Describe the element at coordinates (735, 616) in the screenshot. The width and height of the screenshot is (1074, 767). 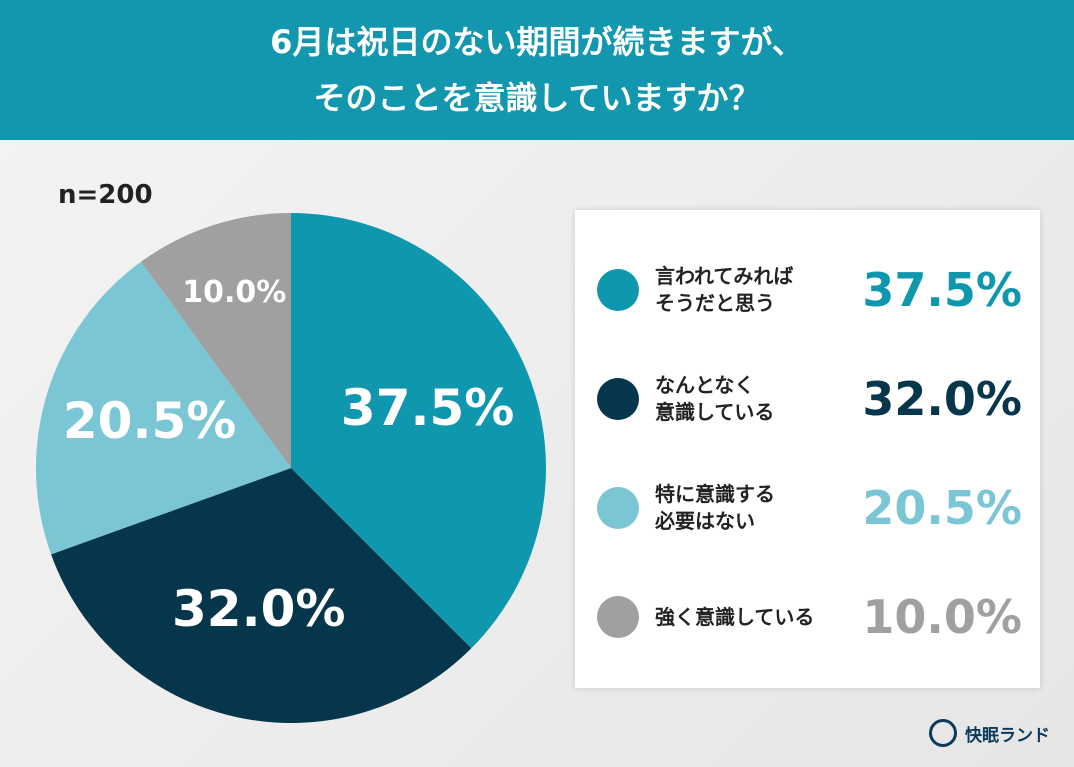
I see `legend-label: 強く意識している` at that location.